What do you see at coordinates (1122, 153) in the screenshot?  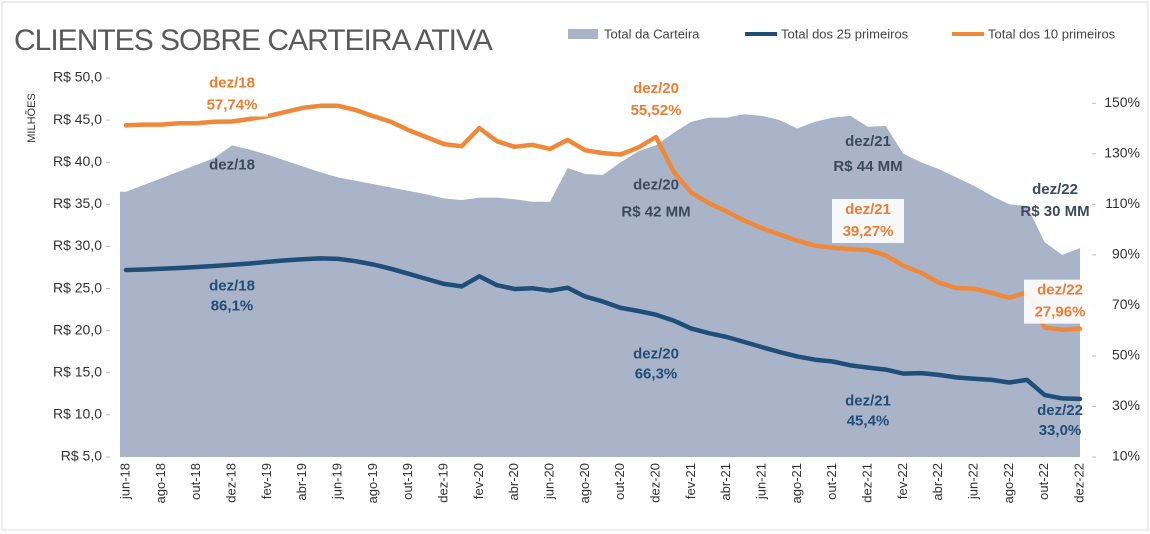 I see `y2-tick-label: 130%` at bounding box center [1122, 153].